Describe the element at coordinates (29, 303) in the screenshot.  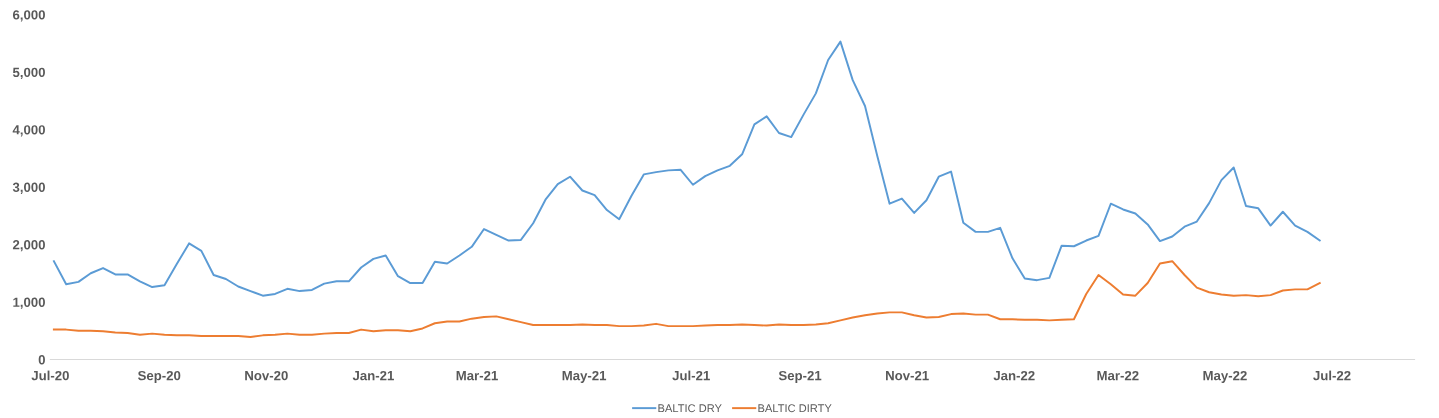
I see `y-tick-label: 1,000` at that location.